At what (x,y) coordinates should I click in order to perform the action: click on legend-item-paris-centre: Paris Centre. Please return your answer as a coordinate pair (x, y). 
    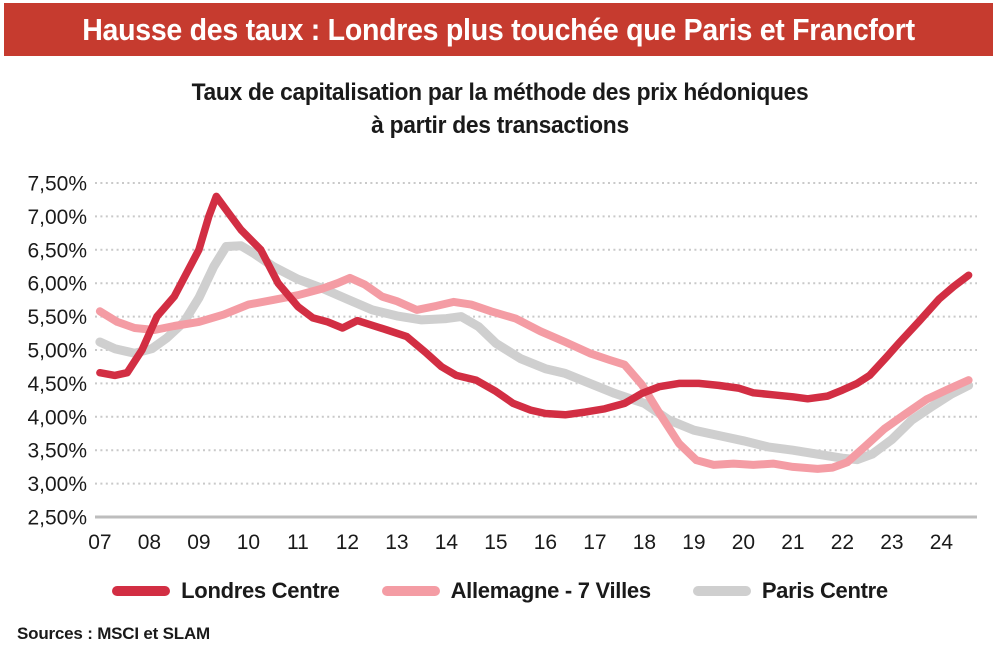
    Looking at the image, I should click on (790, 591).